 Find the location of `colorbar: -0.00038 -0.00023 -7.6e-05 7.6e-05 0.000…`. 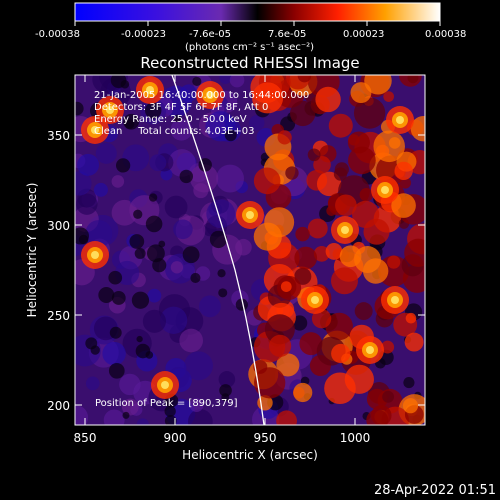

colorbar: -0.00038 -0.00023 -7.6e-05 7.6e-05 0.000… is located at coordinates (250, 27).